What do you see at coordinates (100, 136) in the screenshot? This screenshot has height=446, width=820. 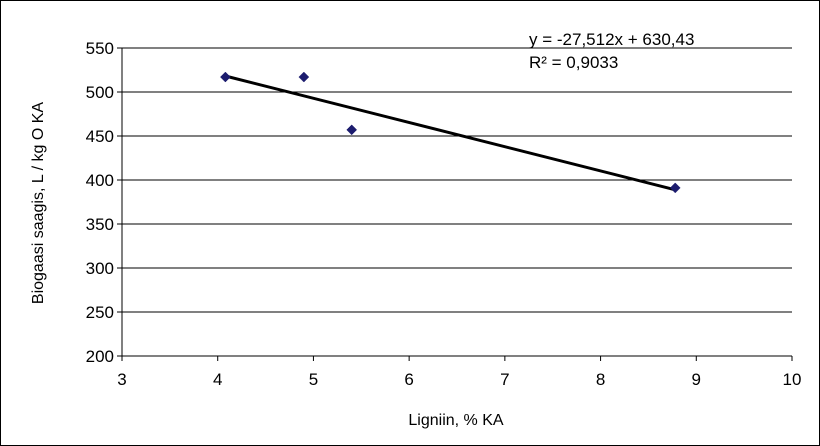 I see `y-tick-label-450: 450` at bounding box center [100, 136].